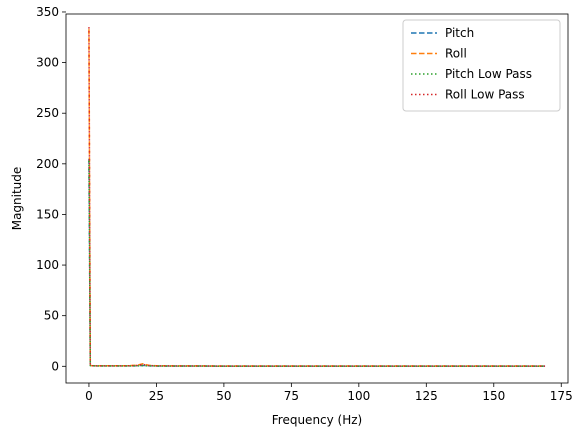 The width and height of the screenshot is (577, 436). Describe the element at coordinates (47, 12) in the screenshot. I see `y-tick-label: 350` at that location.